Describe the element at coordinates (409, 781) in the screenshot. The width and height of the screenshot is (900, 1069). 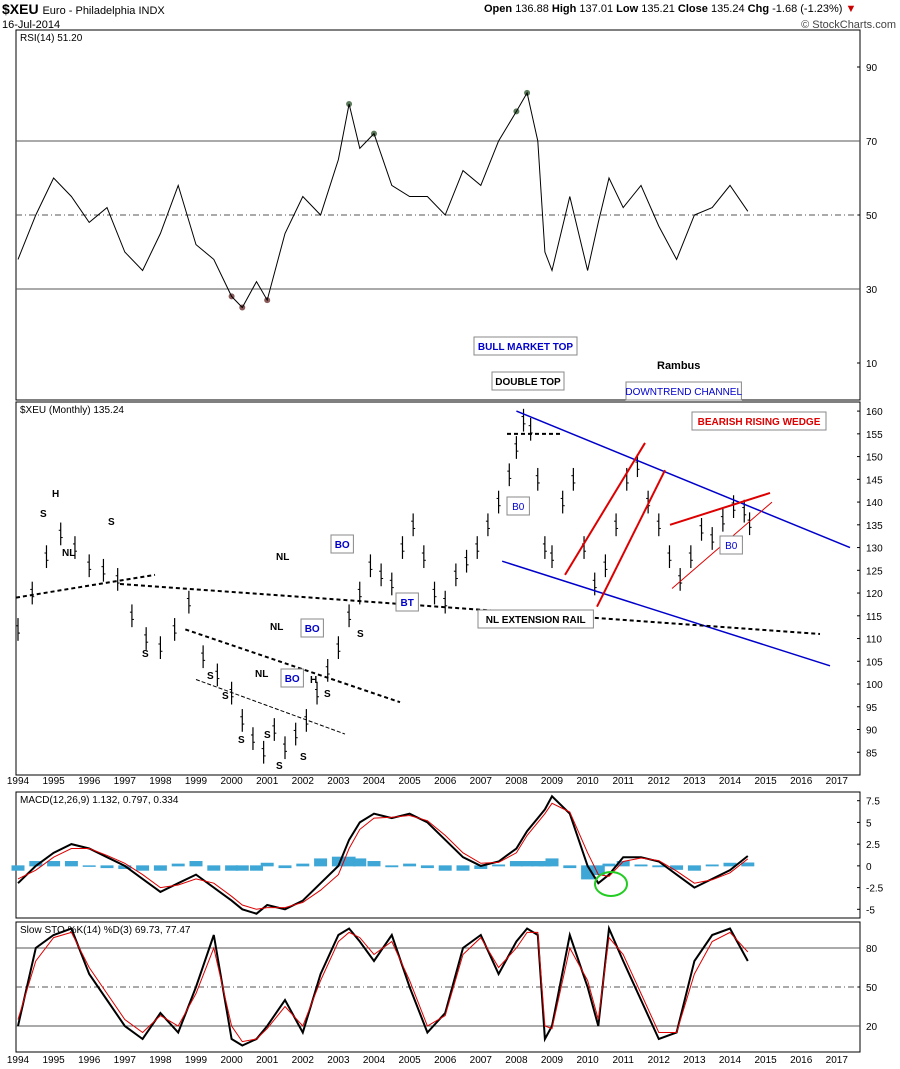
I see `x-tick-label: 2005` at that location.